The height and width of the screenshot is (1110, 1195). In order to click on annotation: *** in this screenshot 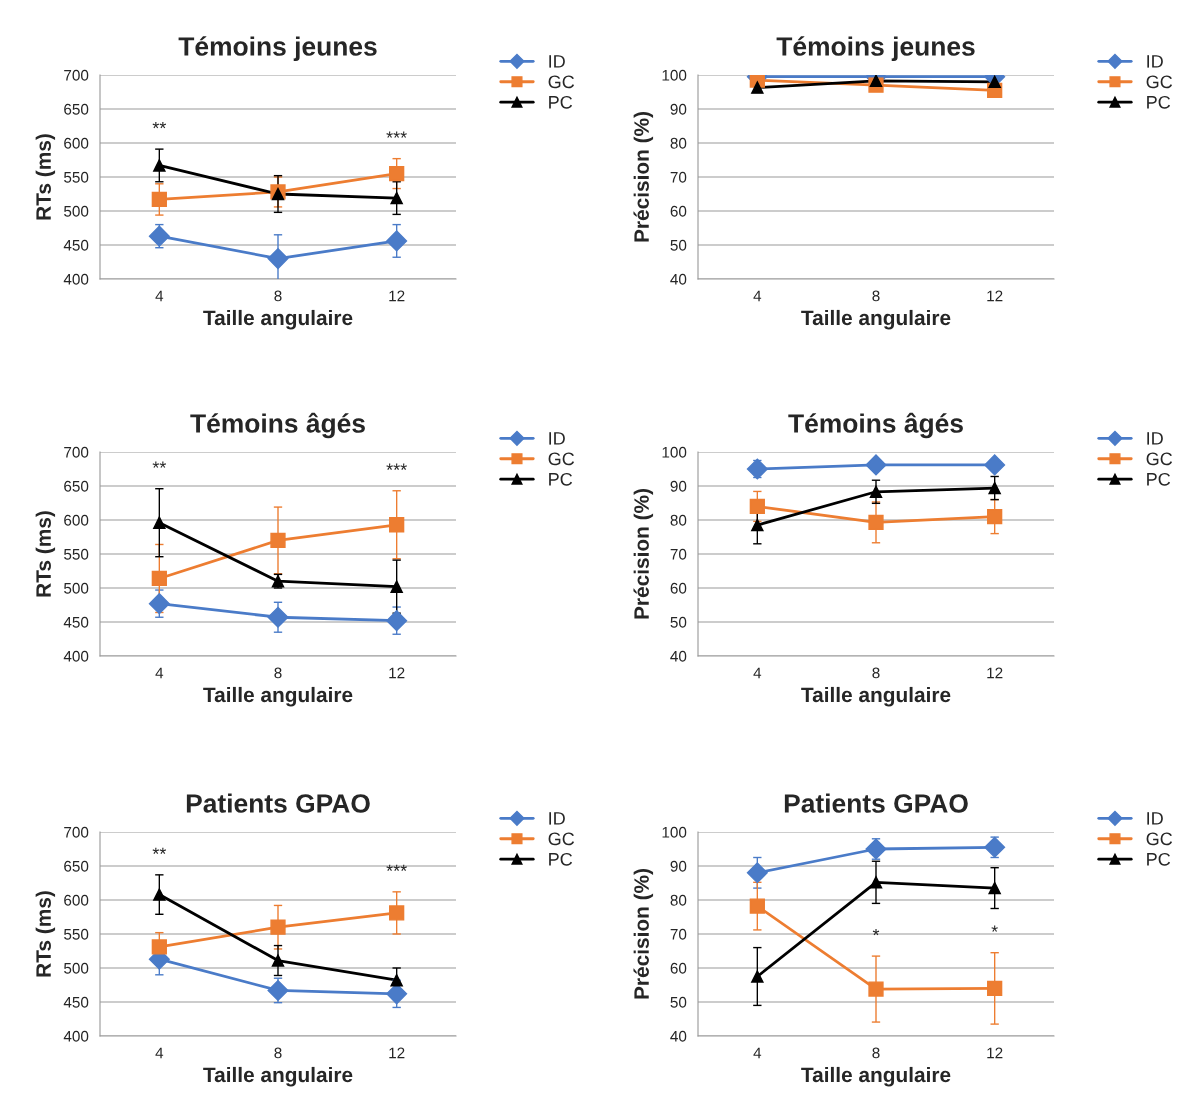, I will do `click(396, 466)`.